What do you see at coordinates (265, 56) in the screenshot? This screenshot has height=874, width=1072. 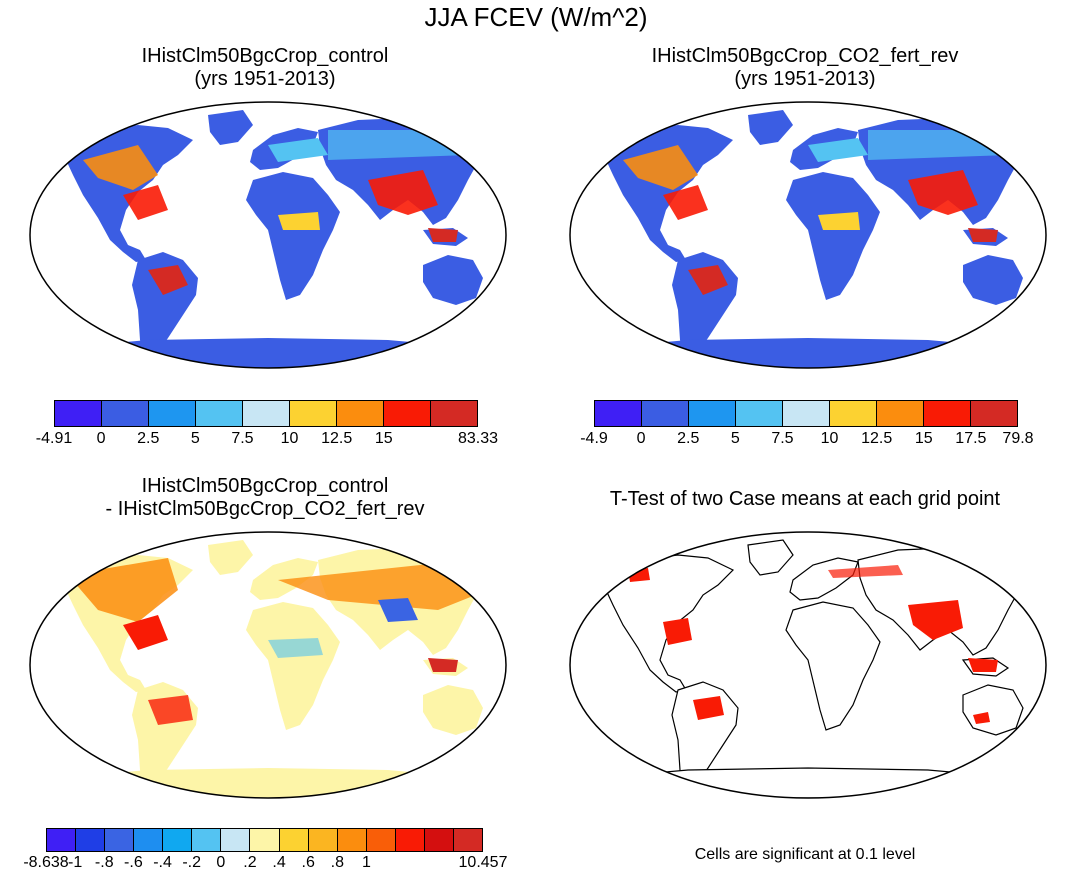 I see `panel-1-title-line1: IHistClm50BgcCrop_control` at bounding box center [265, 56].